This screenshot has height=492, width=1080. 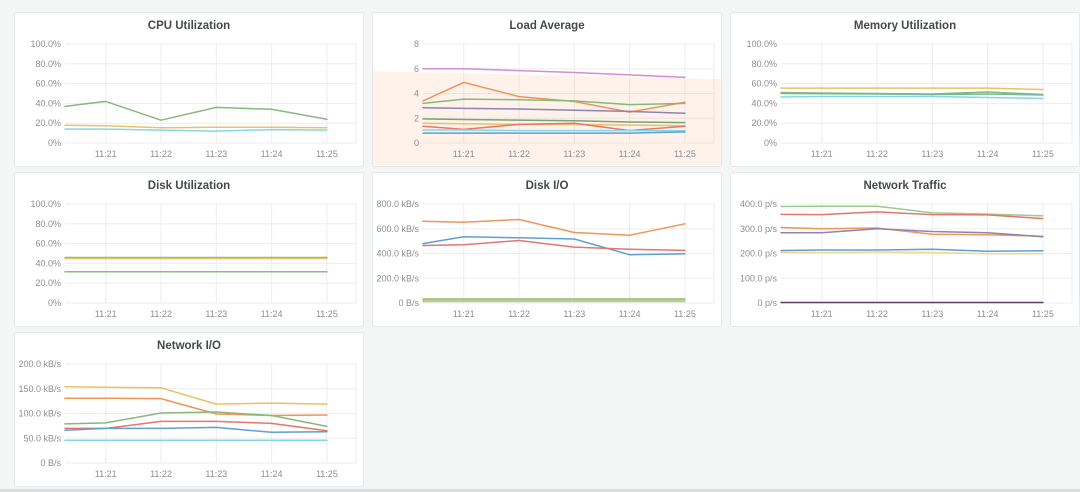 What do you see at coordinates (547, 186) in the screenshot?
I see `panel-title: Disk I/O` at bounding box center [547, 186].